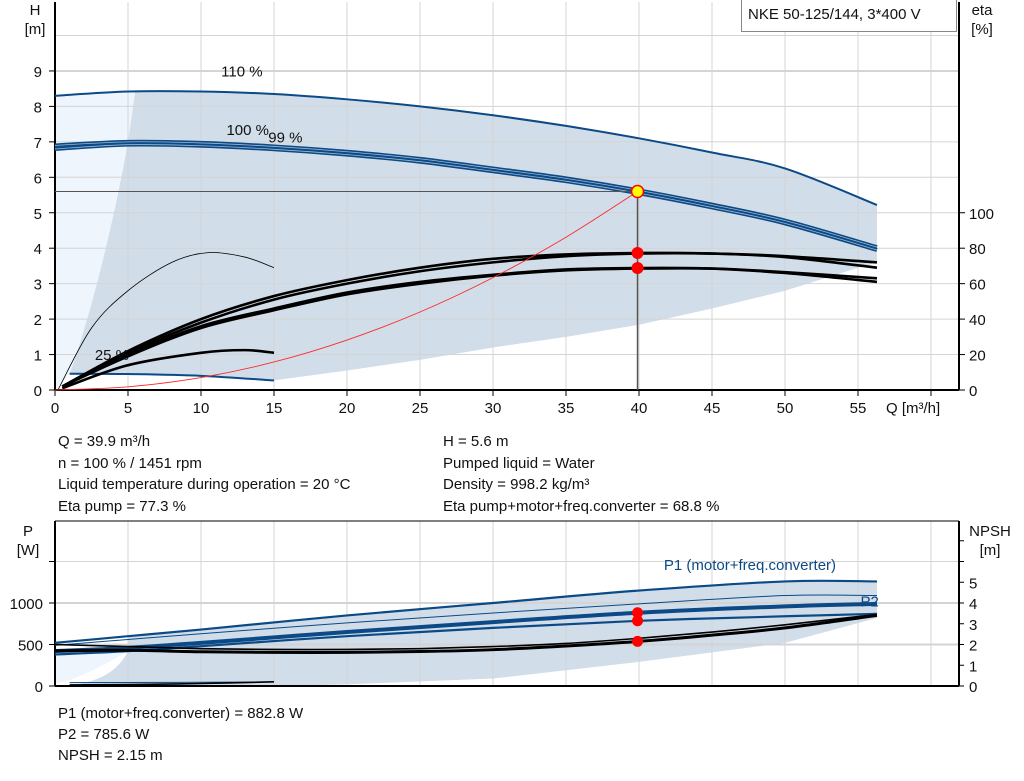 The image size is (1024, 781). Describe the element at coordinates (30, 646) in the screenshot. I see `p-tick-label: 500` at that location.